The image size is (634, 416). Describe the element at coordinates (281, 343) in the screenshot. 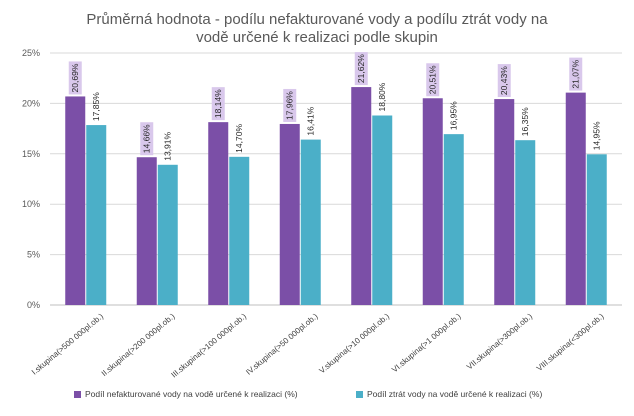

I see `x-tick-label: IV.skupina(>50 000pl.ob.)` at that location.